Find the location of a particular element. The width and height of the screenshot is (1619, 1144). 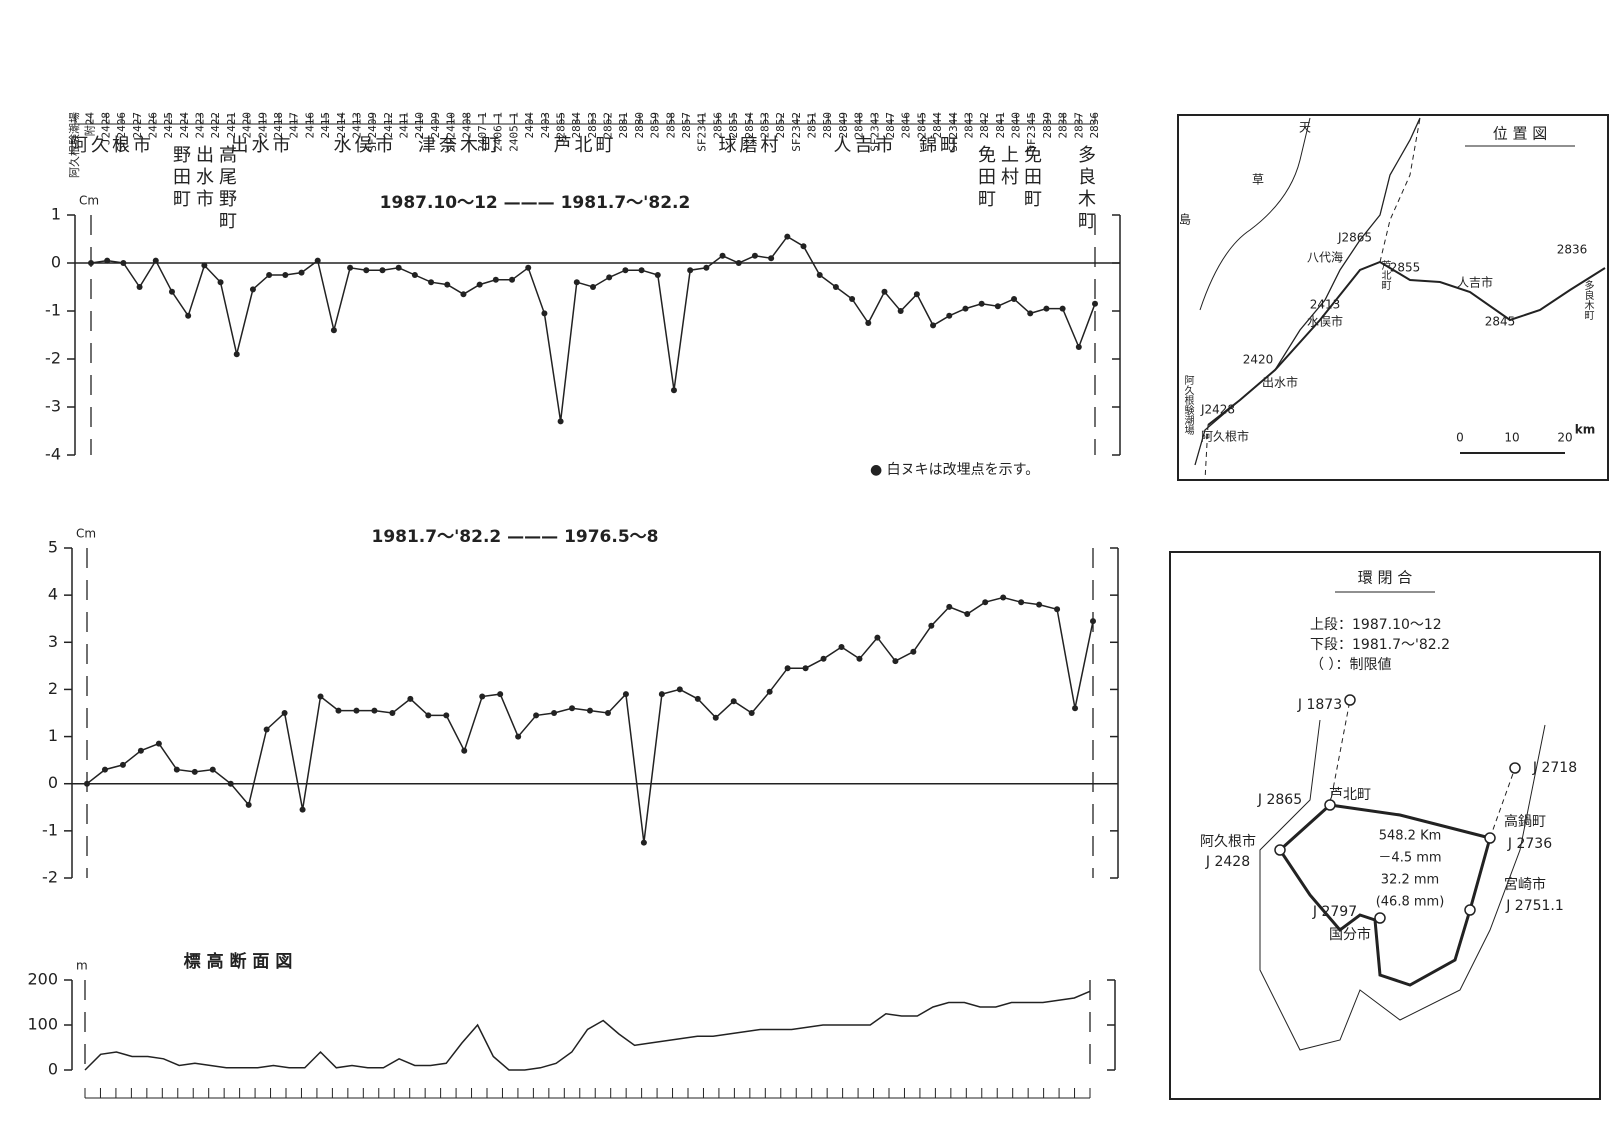

benchmark-label: 2413 is located at coordinates (356, 125).